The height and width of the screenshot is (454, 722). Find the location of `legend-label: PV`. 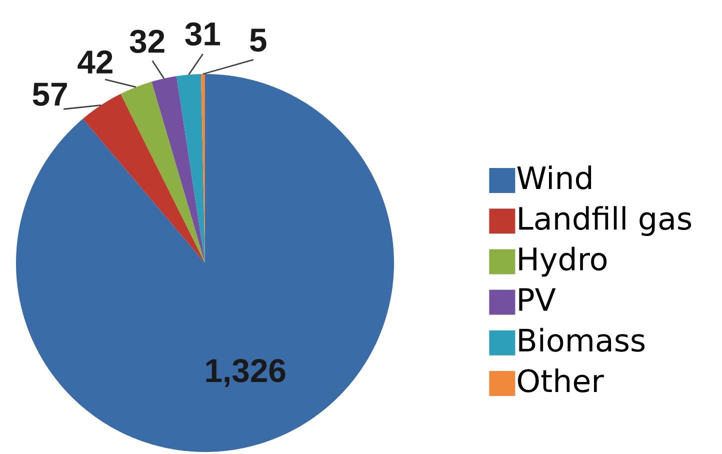

legend-label: PV is located at coordinates (537, 299).